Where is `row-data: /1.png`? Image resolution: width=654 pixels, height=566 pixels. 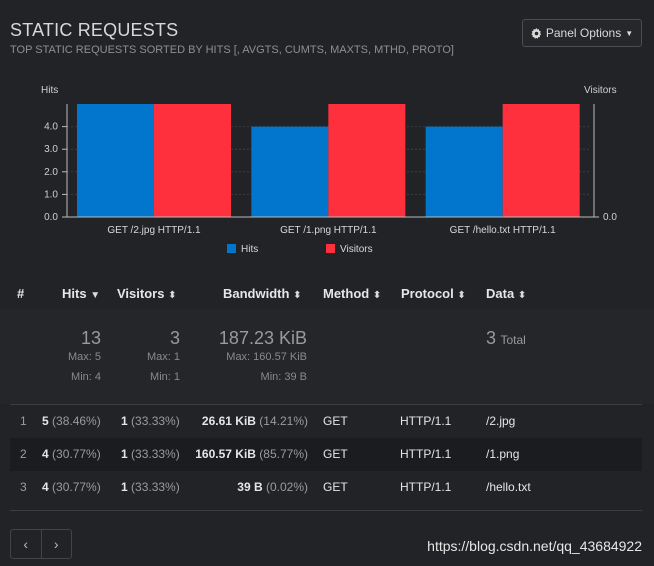 row-data: /1.png is located at coordinates (503, 454).